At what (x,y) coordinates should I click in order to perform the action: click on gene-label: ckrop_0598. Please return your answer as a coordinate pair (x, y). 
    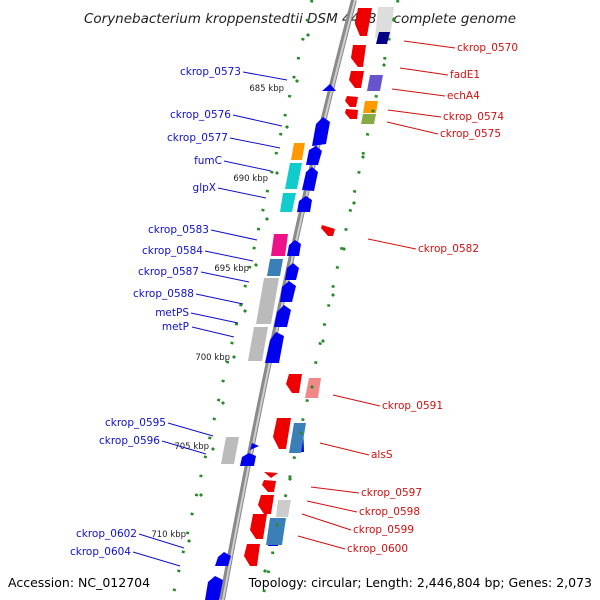
    Looking at the image, I should click on (389, 512).